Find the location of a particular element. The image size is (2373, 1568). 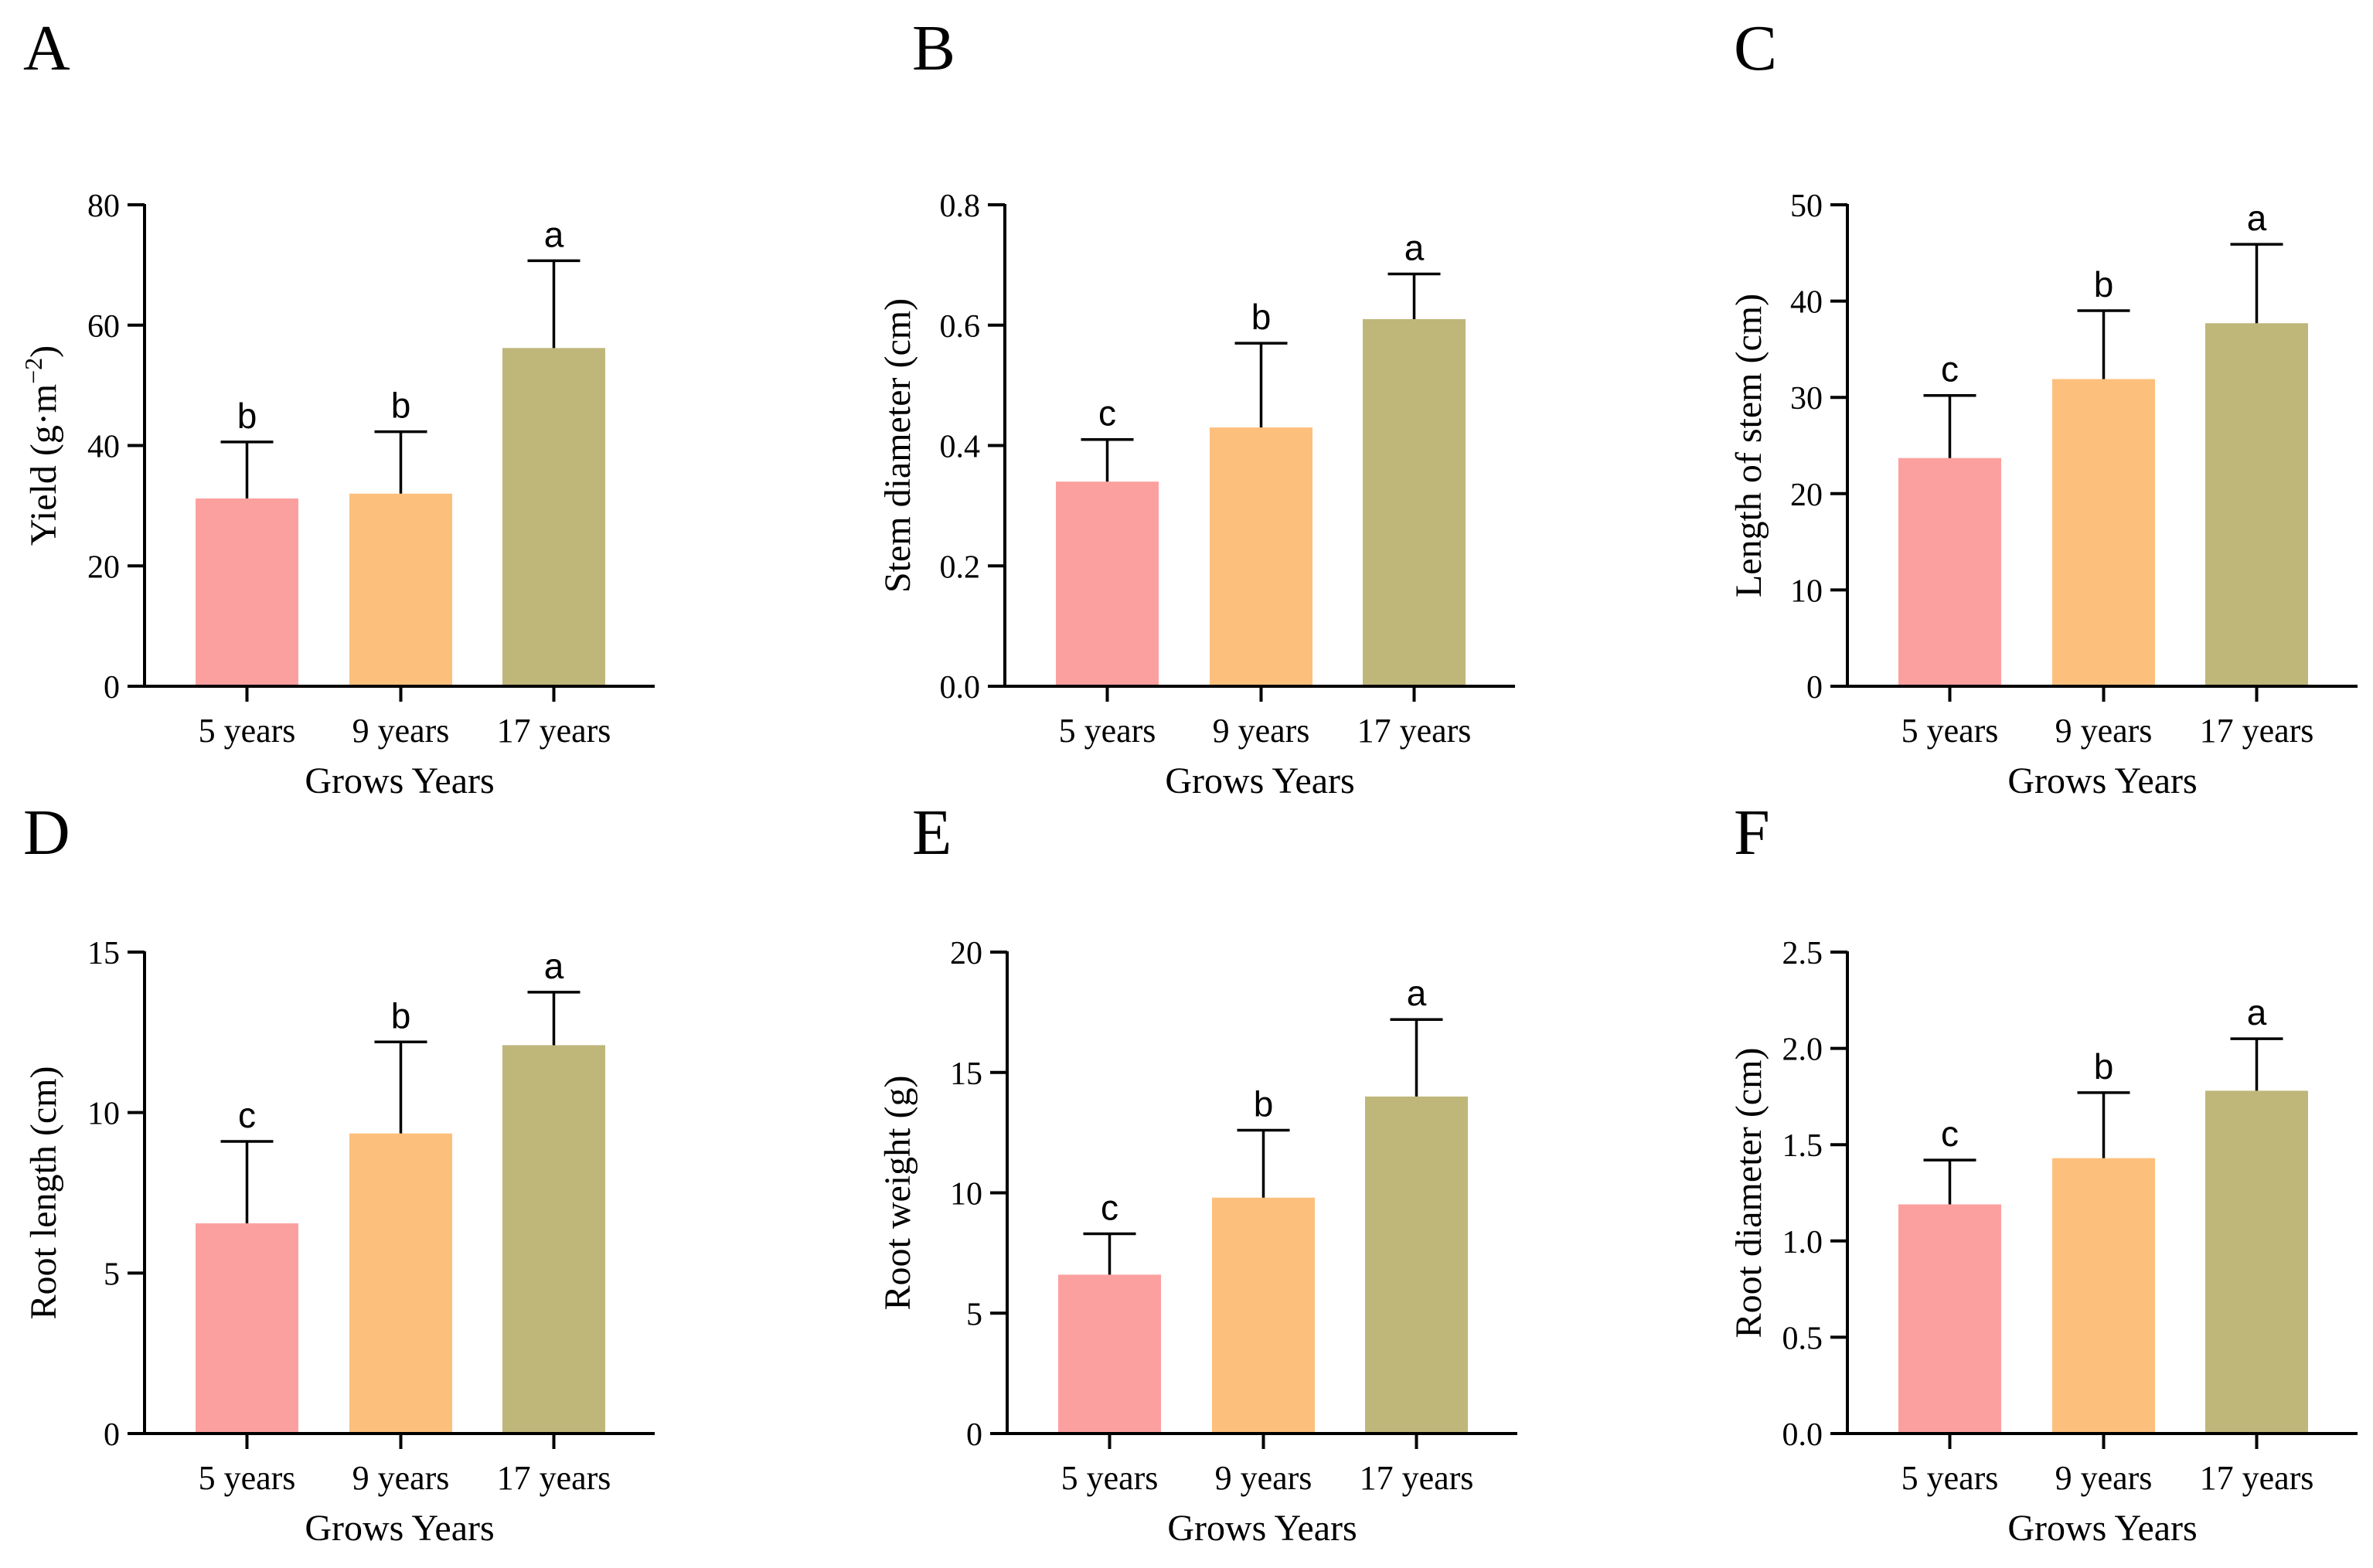

y-axis-title: Stem diameter (cm) is located at coordinates (897, 445).